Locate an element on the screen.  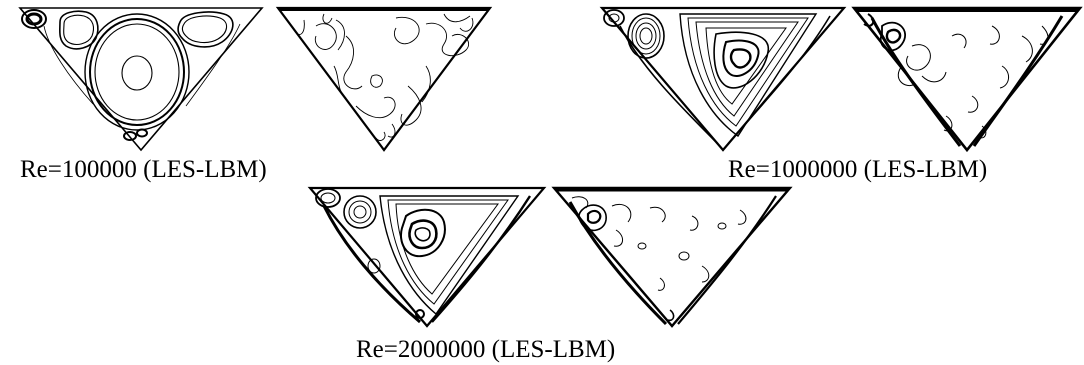
vorticity-svg-re100000 is located at coordinates (384, 79).